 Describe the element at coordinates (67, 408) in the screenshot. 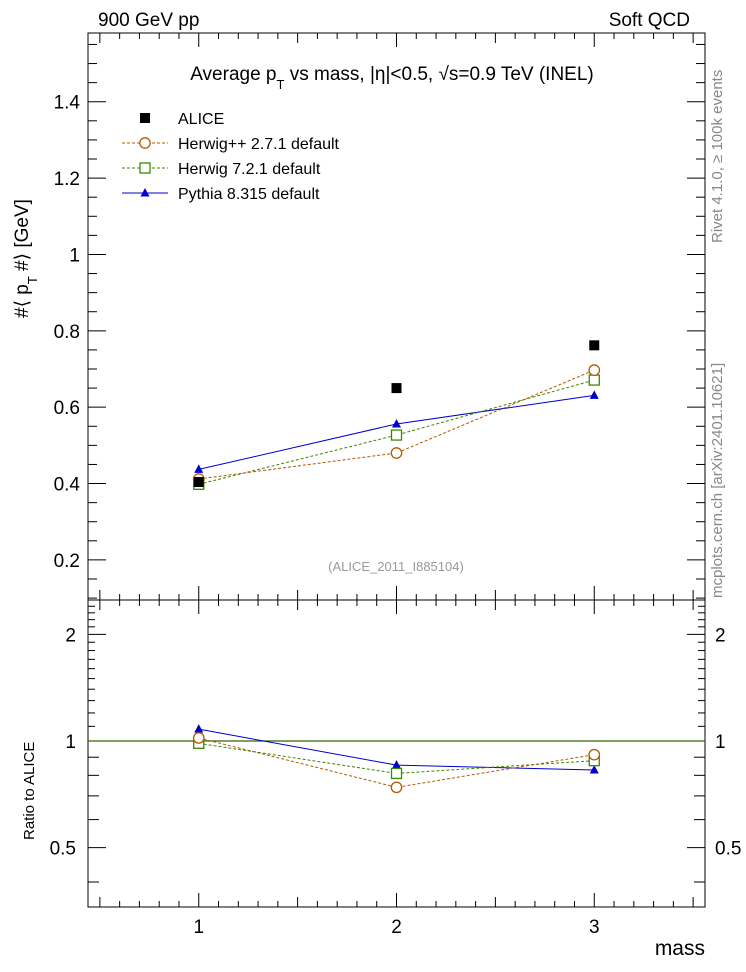

I see `y-tick-label: 0.6` at that location.